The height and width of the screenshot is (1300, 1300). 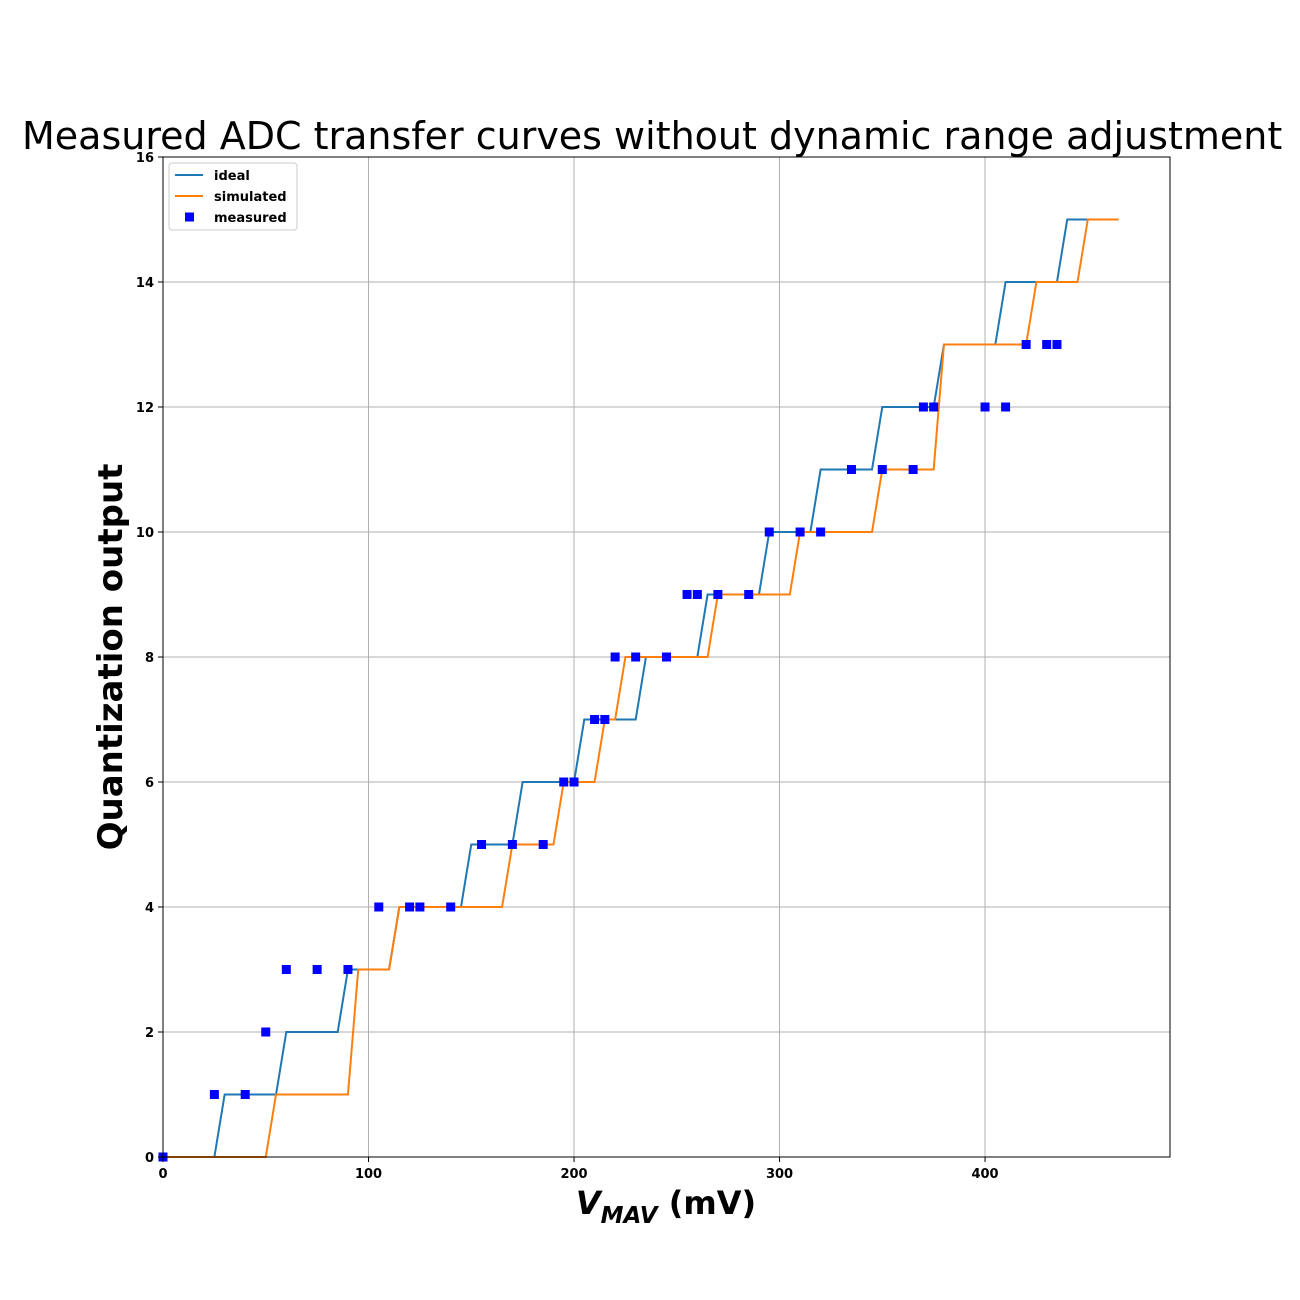 What do you see at coordinates (149, 1033) in the screenshot?
I see `y-tick-label: 2` at bounding box center [149, 1033].